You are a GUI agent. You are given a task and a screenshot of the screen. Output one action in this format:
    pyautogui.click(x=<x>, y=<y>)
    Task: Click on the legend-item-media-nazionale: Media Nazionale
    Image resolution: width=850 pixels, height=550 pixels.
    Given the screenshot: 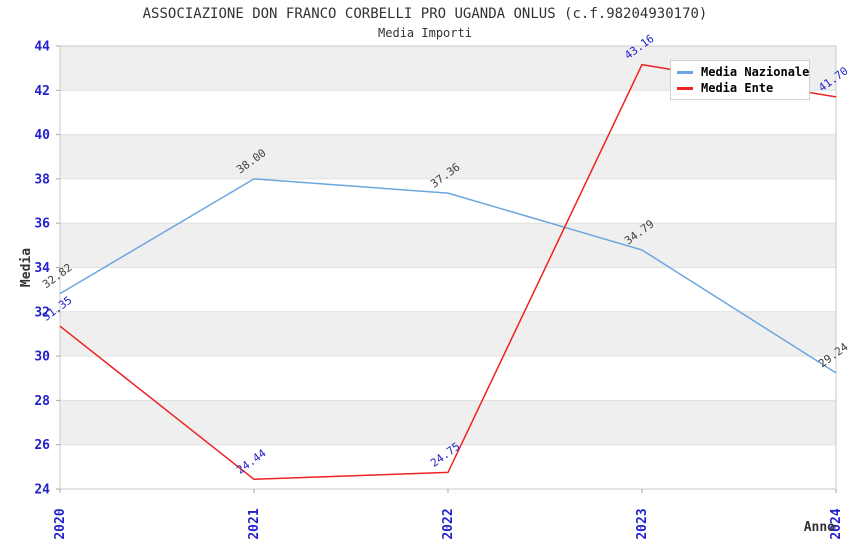 What is the action you would take?
    pyautogui.click(x=743, y=72)
    